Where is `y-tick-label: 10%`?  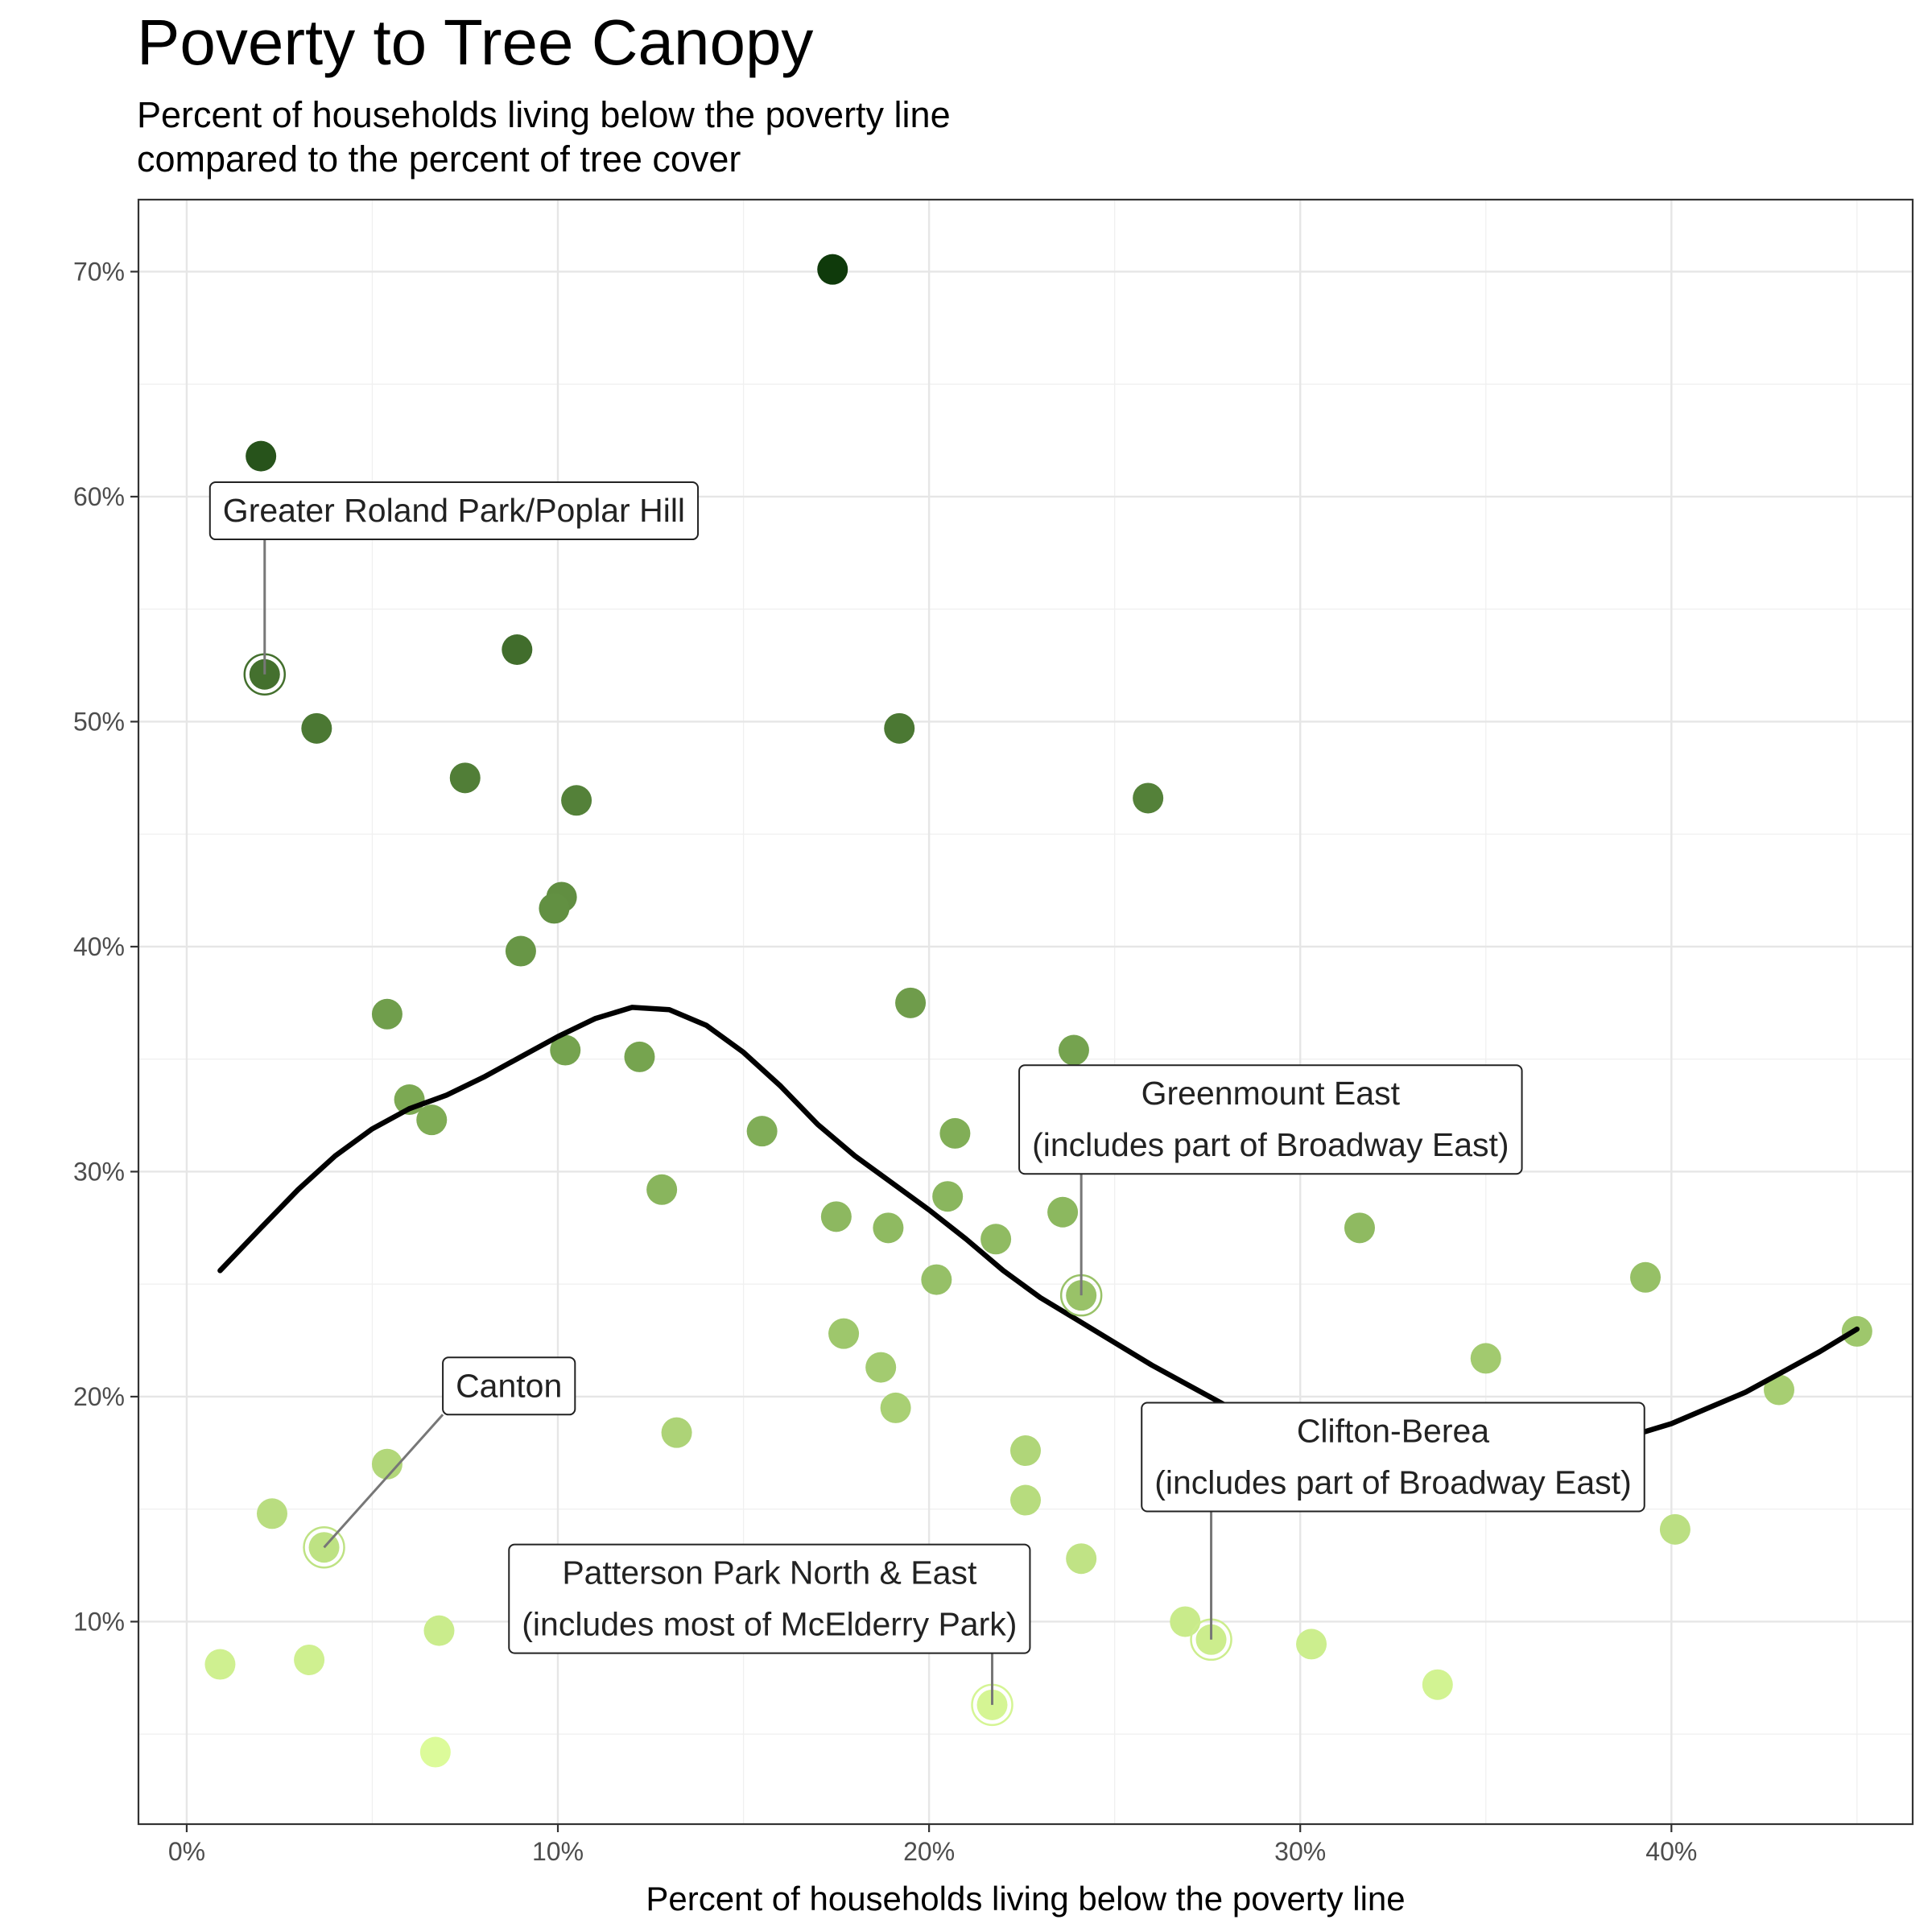
y-tick-label: 10% is located at coordinates (99, 1621).